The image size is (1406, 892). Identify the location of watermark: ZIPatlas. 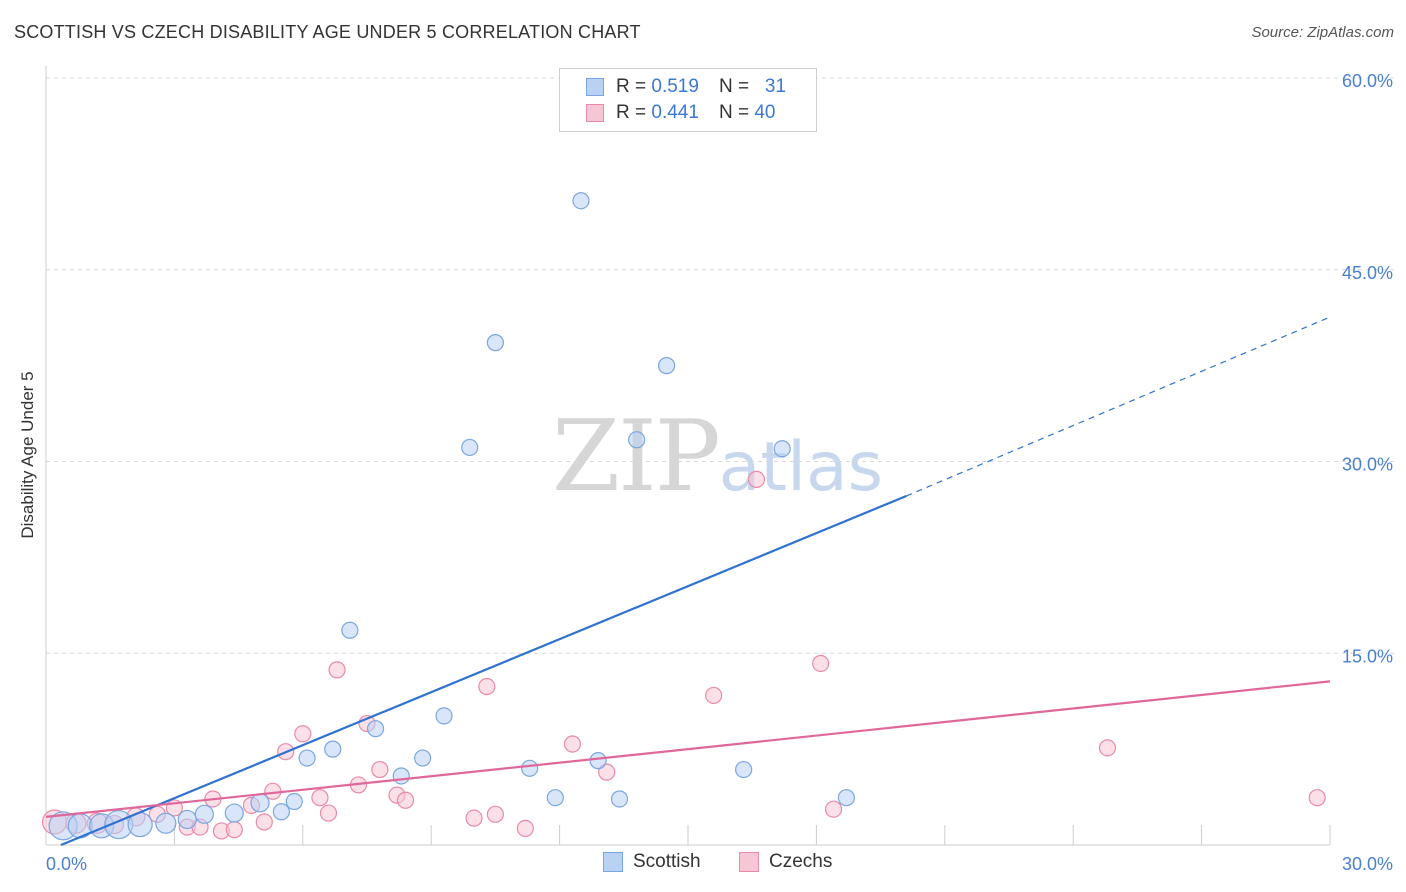
(717, 457).